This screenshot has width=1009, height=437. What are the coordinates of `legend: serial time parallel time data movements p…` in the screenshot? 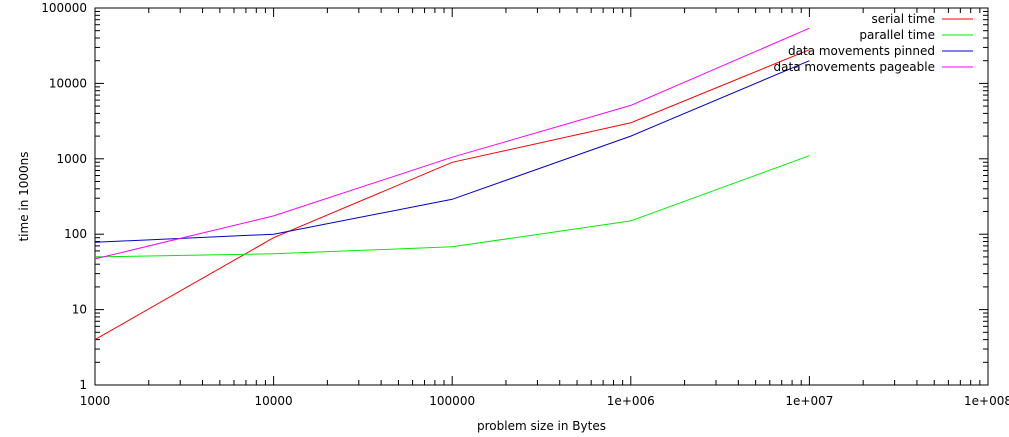 It's located at (873, 43).